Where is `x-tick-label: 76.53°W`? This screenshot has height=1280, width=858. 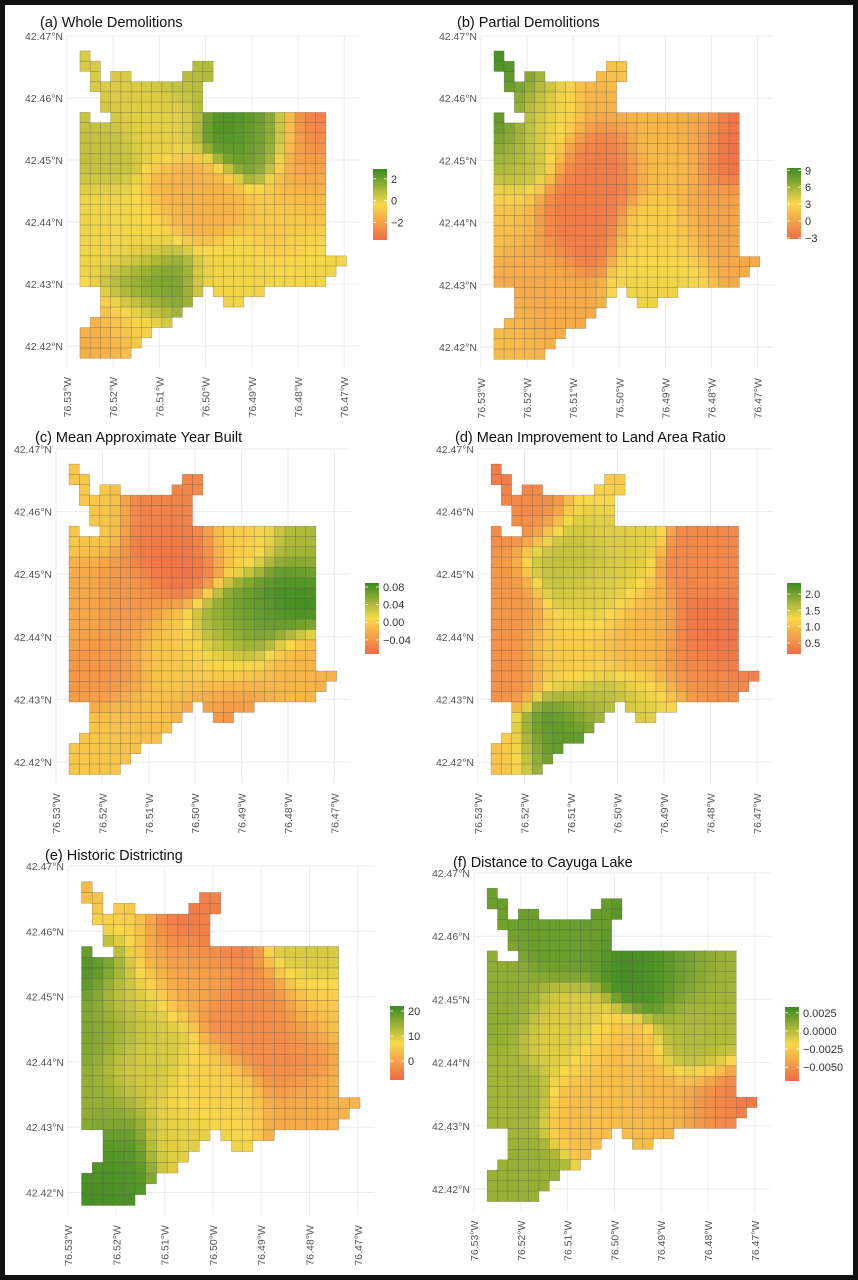 x-tick-label: 76.53°W is located at coordinates (57, 813).